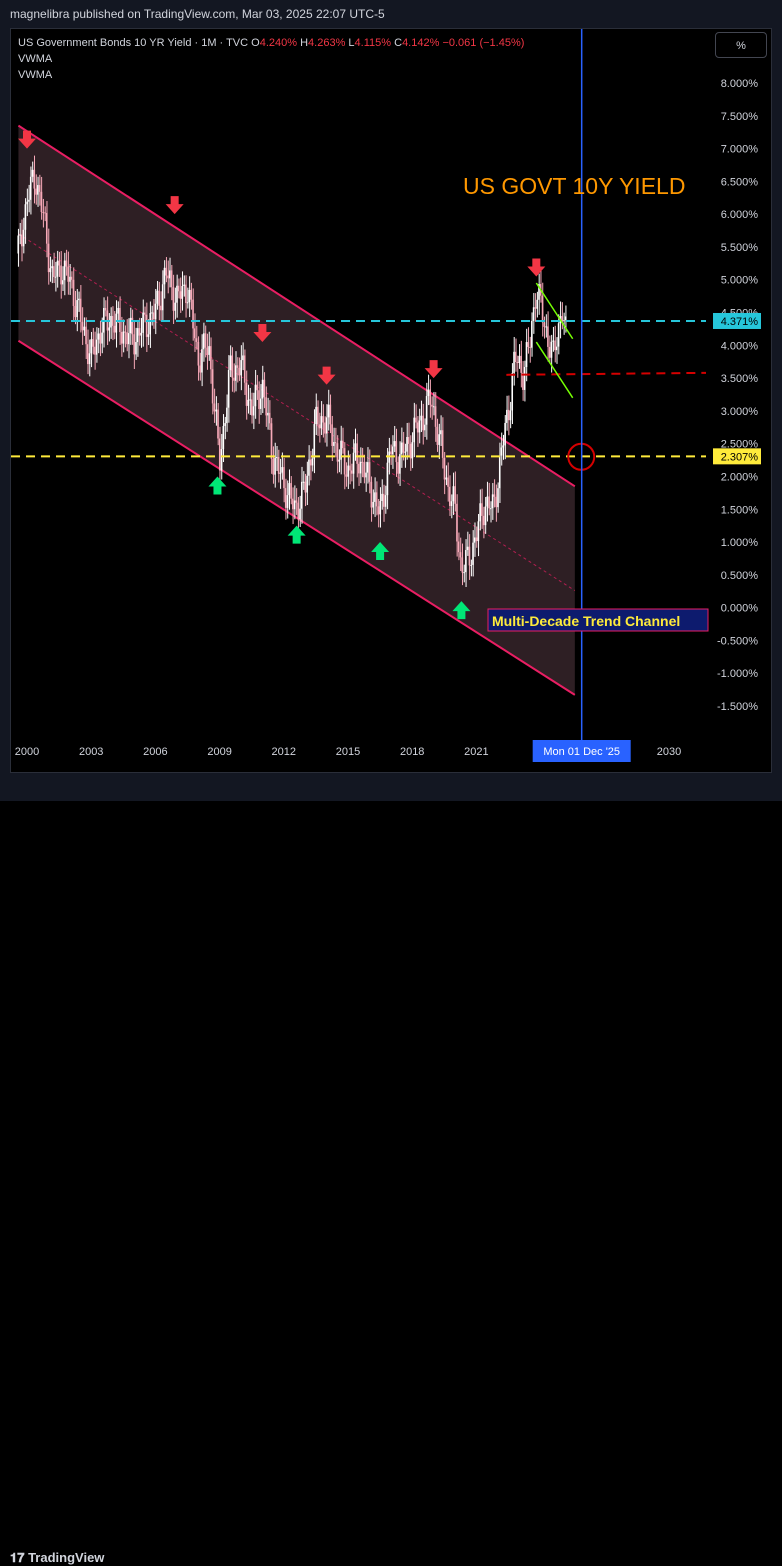 The width and height of the screenshot is (782, 1566). Describe the element at coordinates (57, 1558) in the screenshot. I see `tradingview-logo: 𝟏𝟕 TradingView` at that location.